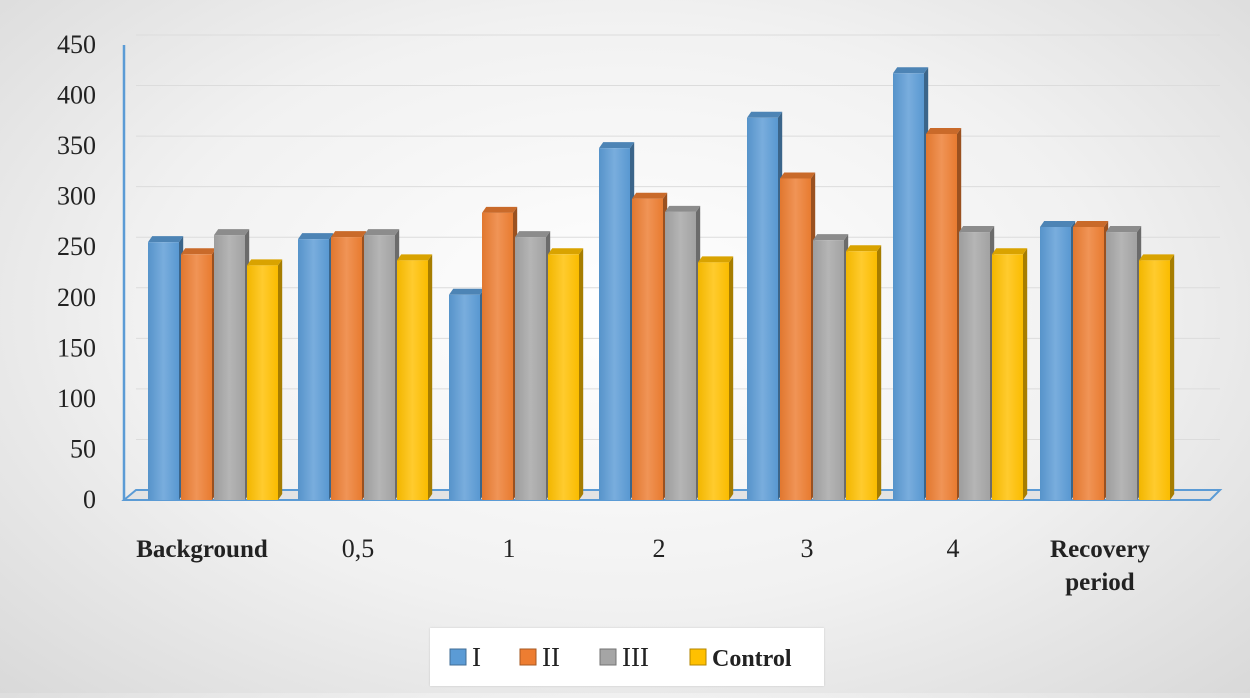  Describe the element at coordinates (76, 398) in the screenshot. I see `y-tick-label: 100` at that location.